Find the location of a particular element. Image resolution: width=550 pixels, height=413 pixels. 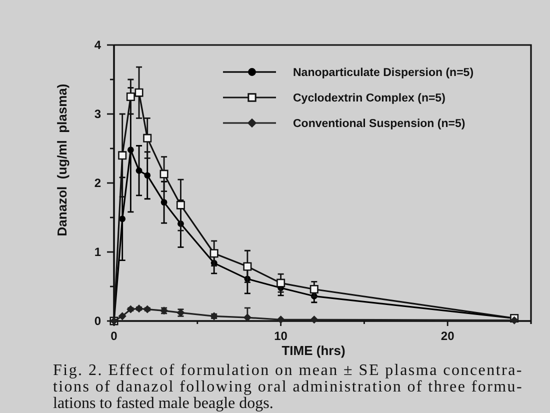

y-tick-label: 0 is located at coordinates (98, 321).